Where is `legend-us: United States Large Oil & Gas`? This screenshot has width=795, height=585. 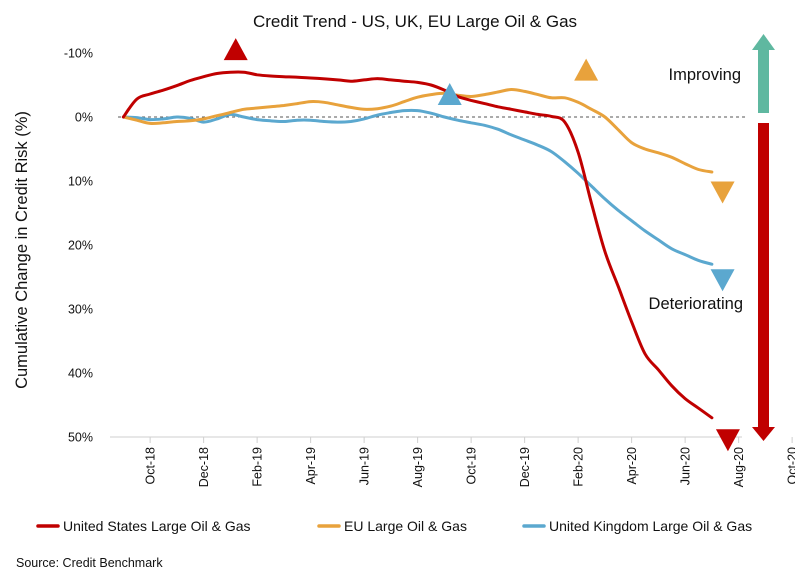
legend-us: United States Large Oil & Gas is located at coordinates (143, 526).